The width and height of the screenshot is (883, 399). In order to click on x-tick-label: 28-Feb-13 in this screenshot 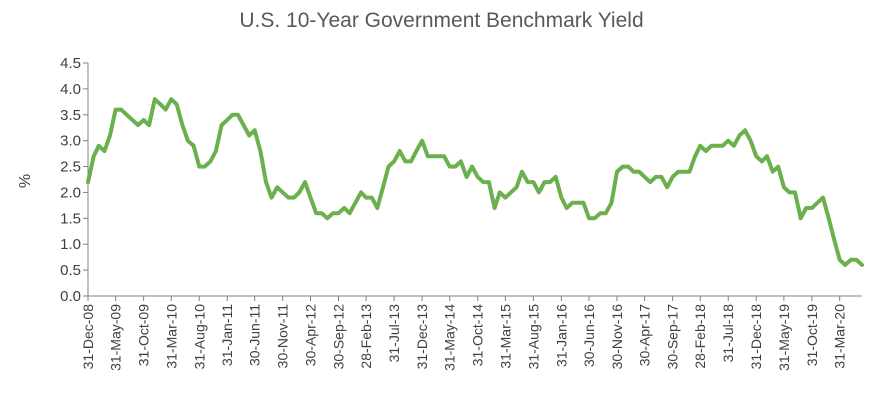, I will do `click(366, 336)`.